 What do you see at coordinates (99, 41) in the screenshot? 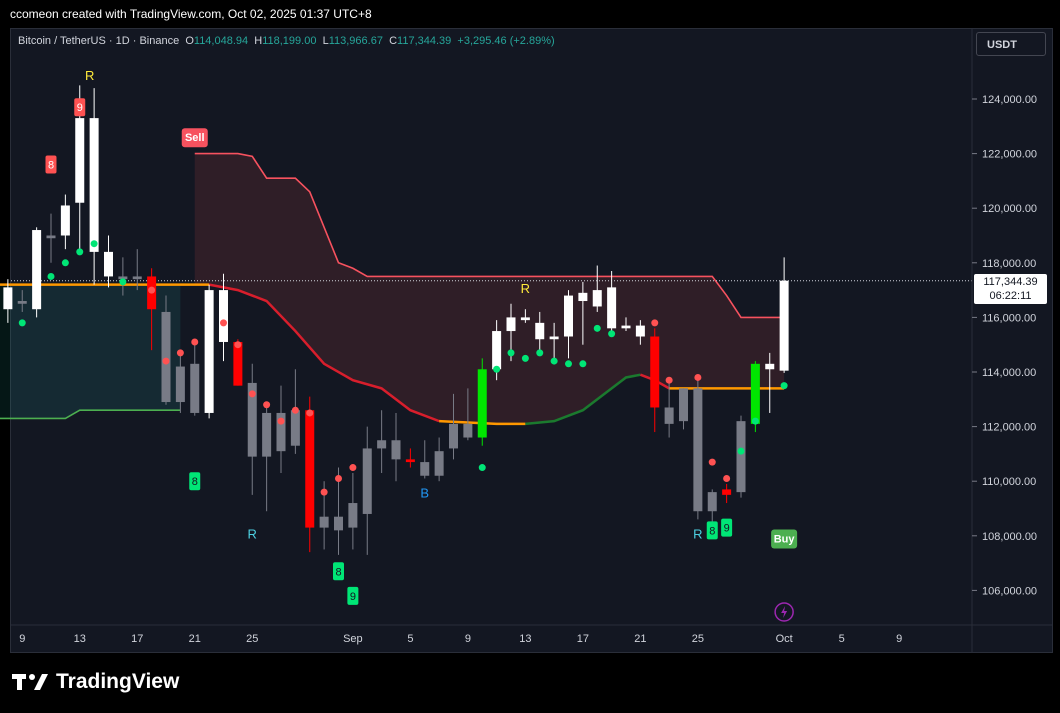
I see `symbol-label: Bitcoin / TetherUS · 1D · Binance` at bounding box center [99, 41].